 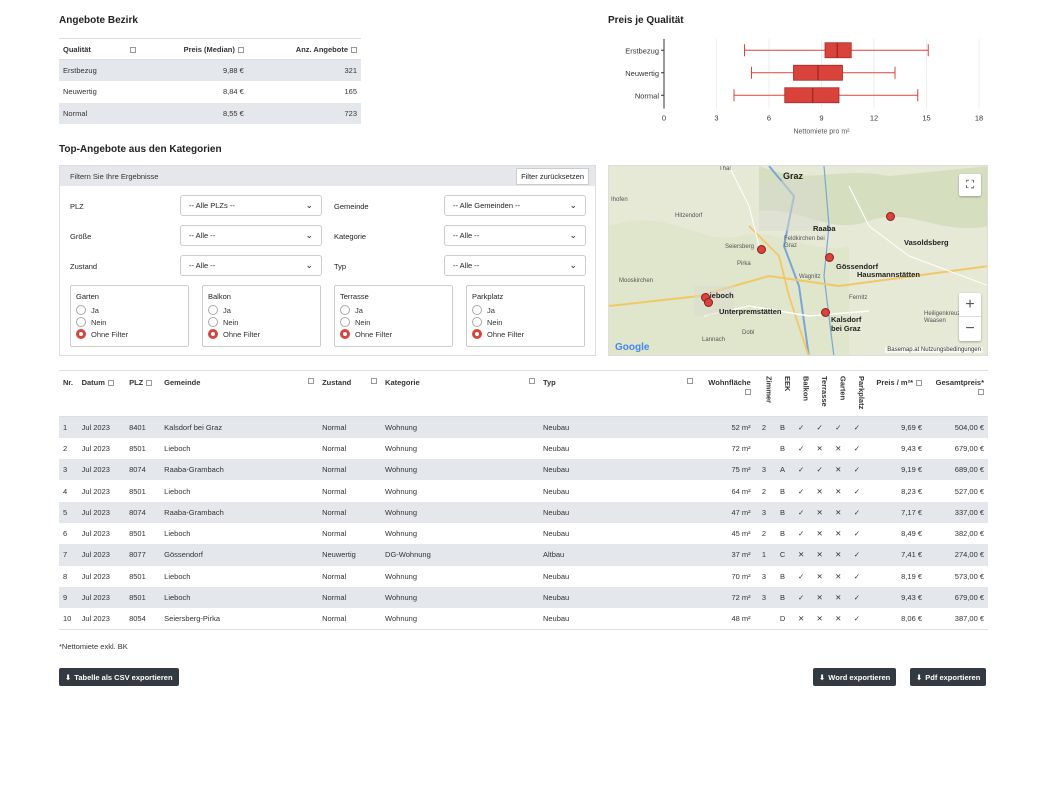 What do you see at coordinates (515, 235) in the screenshot?
I see `kategorie-select: -- Alle -- ⌄` at bounding box center [515, 235].